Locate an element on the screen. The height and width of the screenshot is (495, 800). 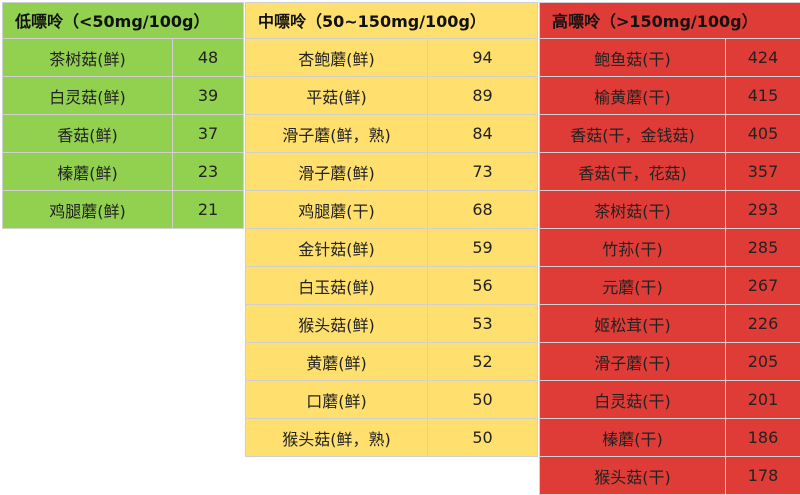
purine-value: 415 is located at coordinates (763, 96).